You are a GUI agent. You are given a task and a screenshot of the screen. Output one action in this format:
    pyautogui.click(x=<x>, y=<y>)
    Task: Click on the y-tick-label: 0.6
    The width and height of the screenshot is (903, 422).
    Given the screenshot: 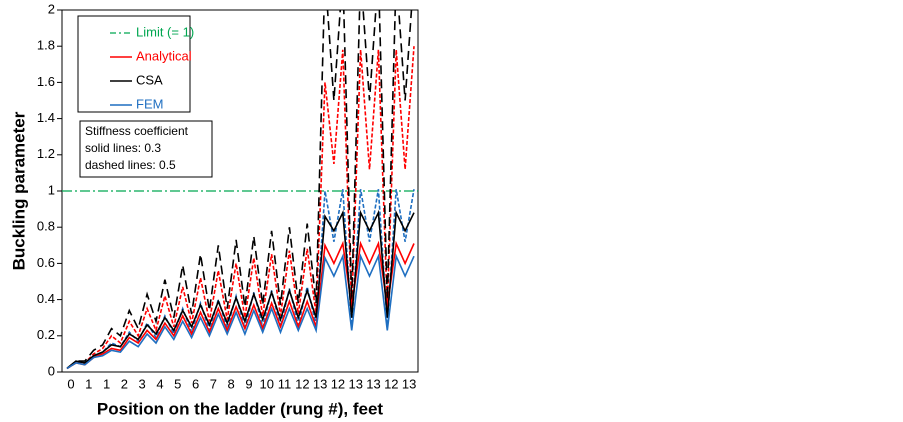 What is the action you would take?
    pyautogui.click(x=46, y=262)
    